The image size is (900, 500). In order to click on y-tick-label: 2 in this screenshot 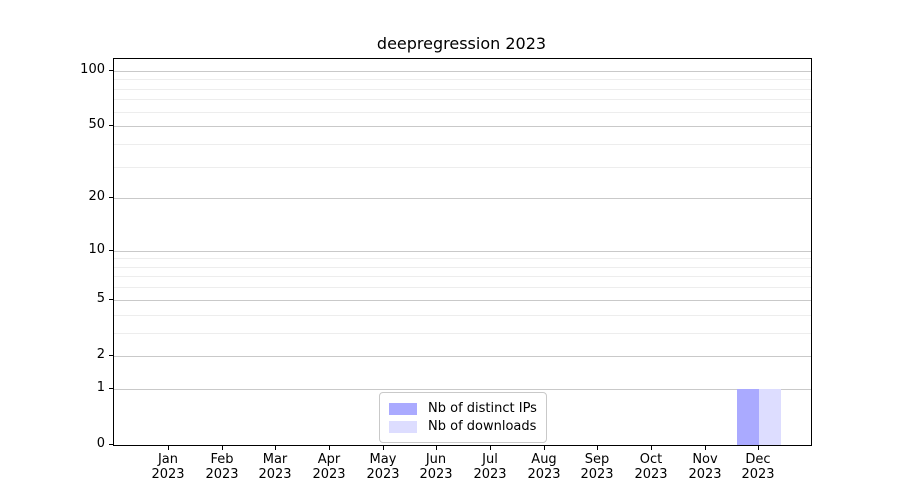, I will do `click(100, 354)`.